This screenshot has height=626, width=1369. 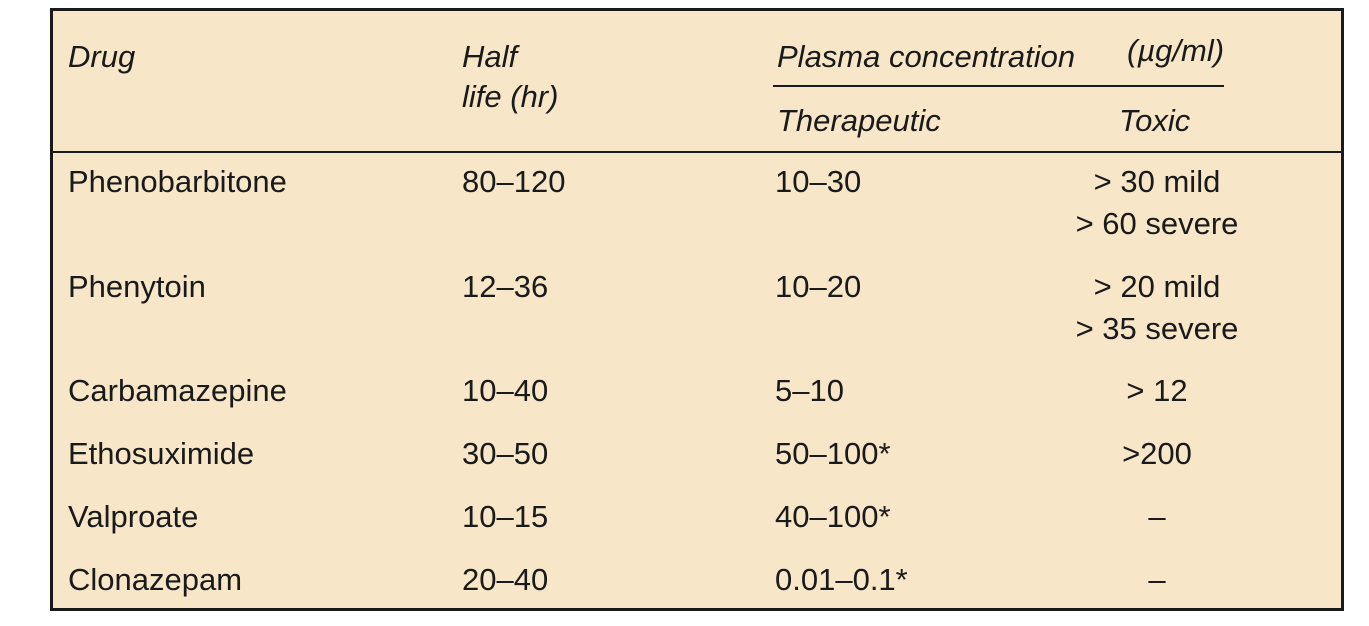 What do you see at coordinates (177, 390) in the screenshot?
I see `cell-drug: Carbamazepine` at bounding box center [177, 390].